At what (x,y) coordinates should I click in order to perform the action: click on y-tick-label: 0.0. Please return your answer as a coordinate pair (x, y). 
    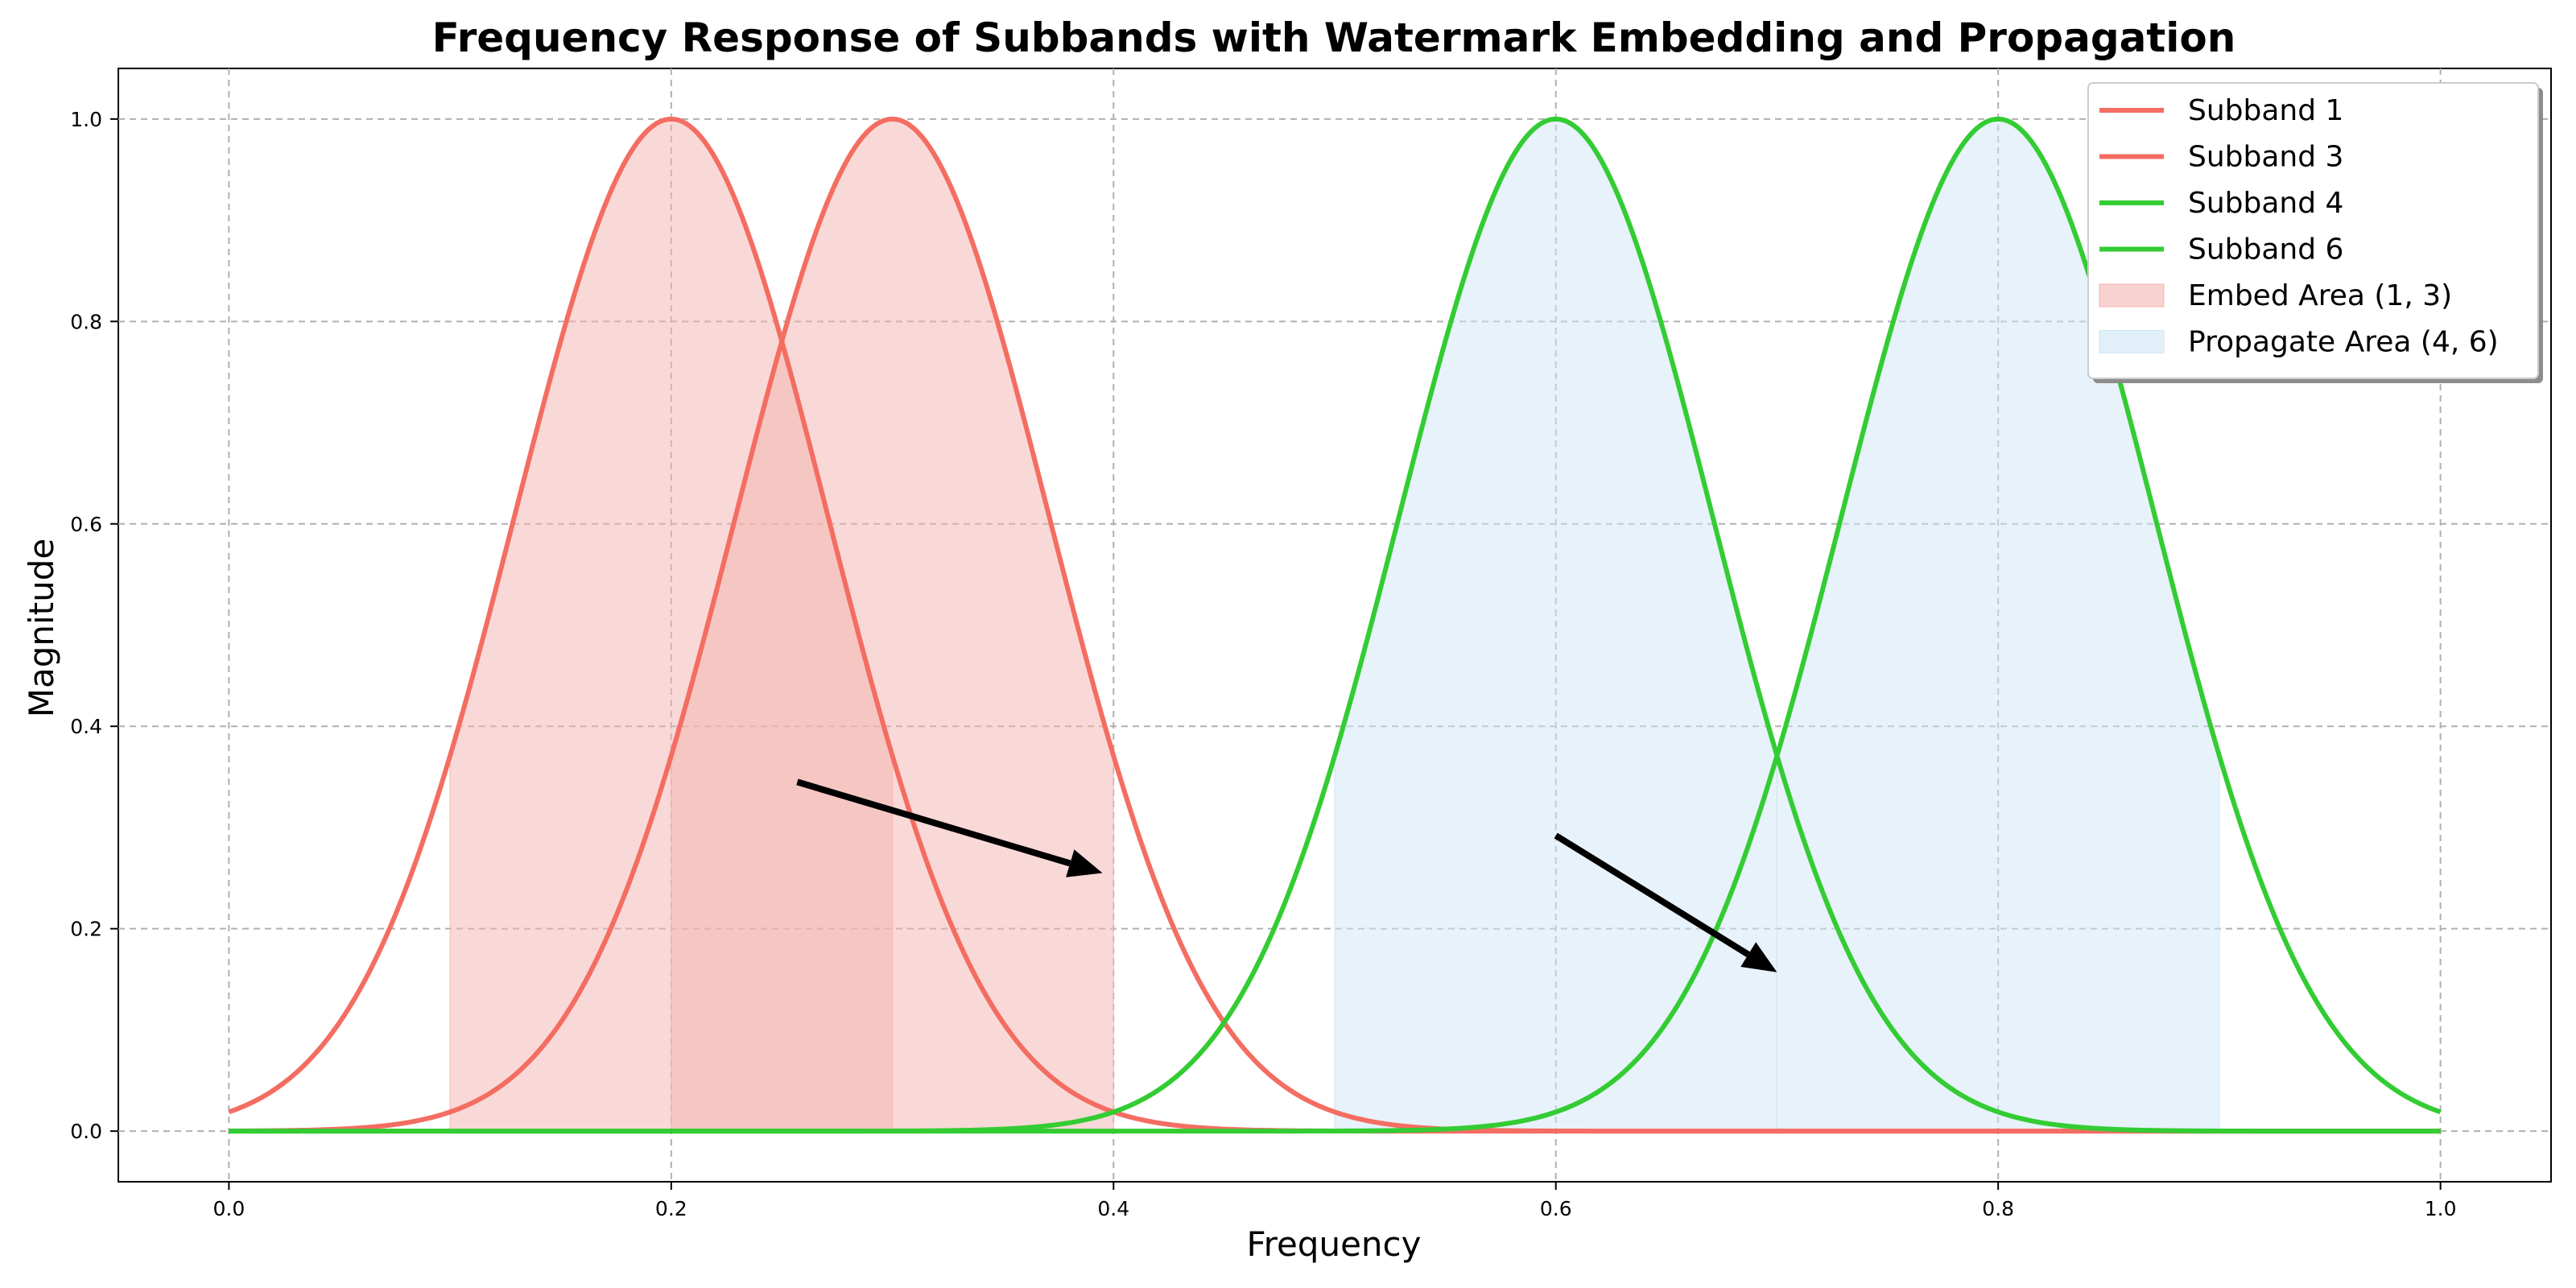
    Looking at the image, I should click on (86, 1131).